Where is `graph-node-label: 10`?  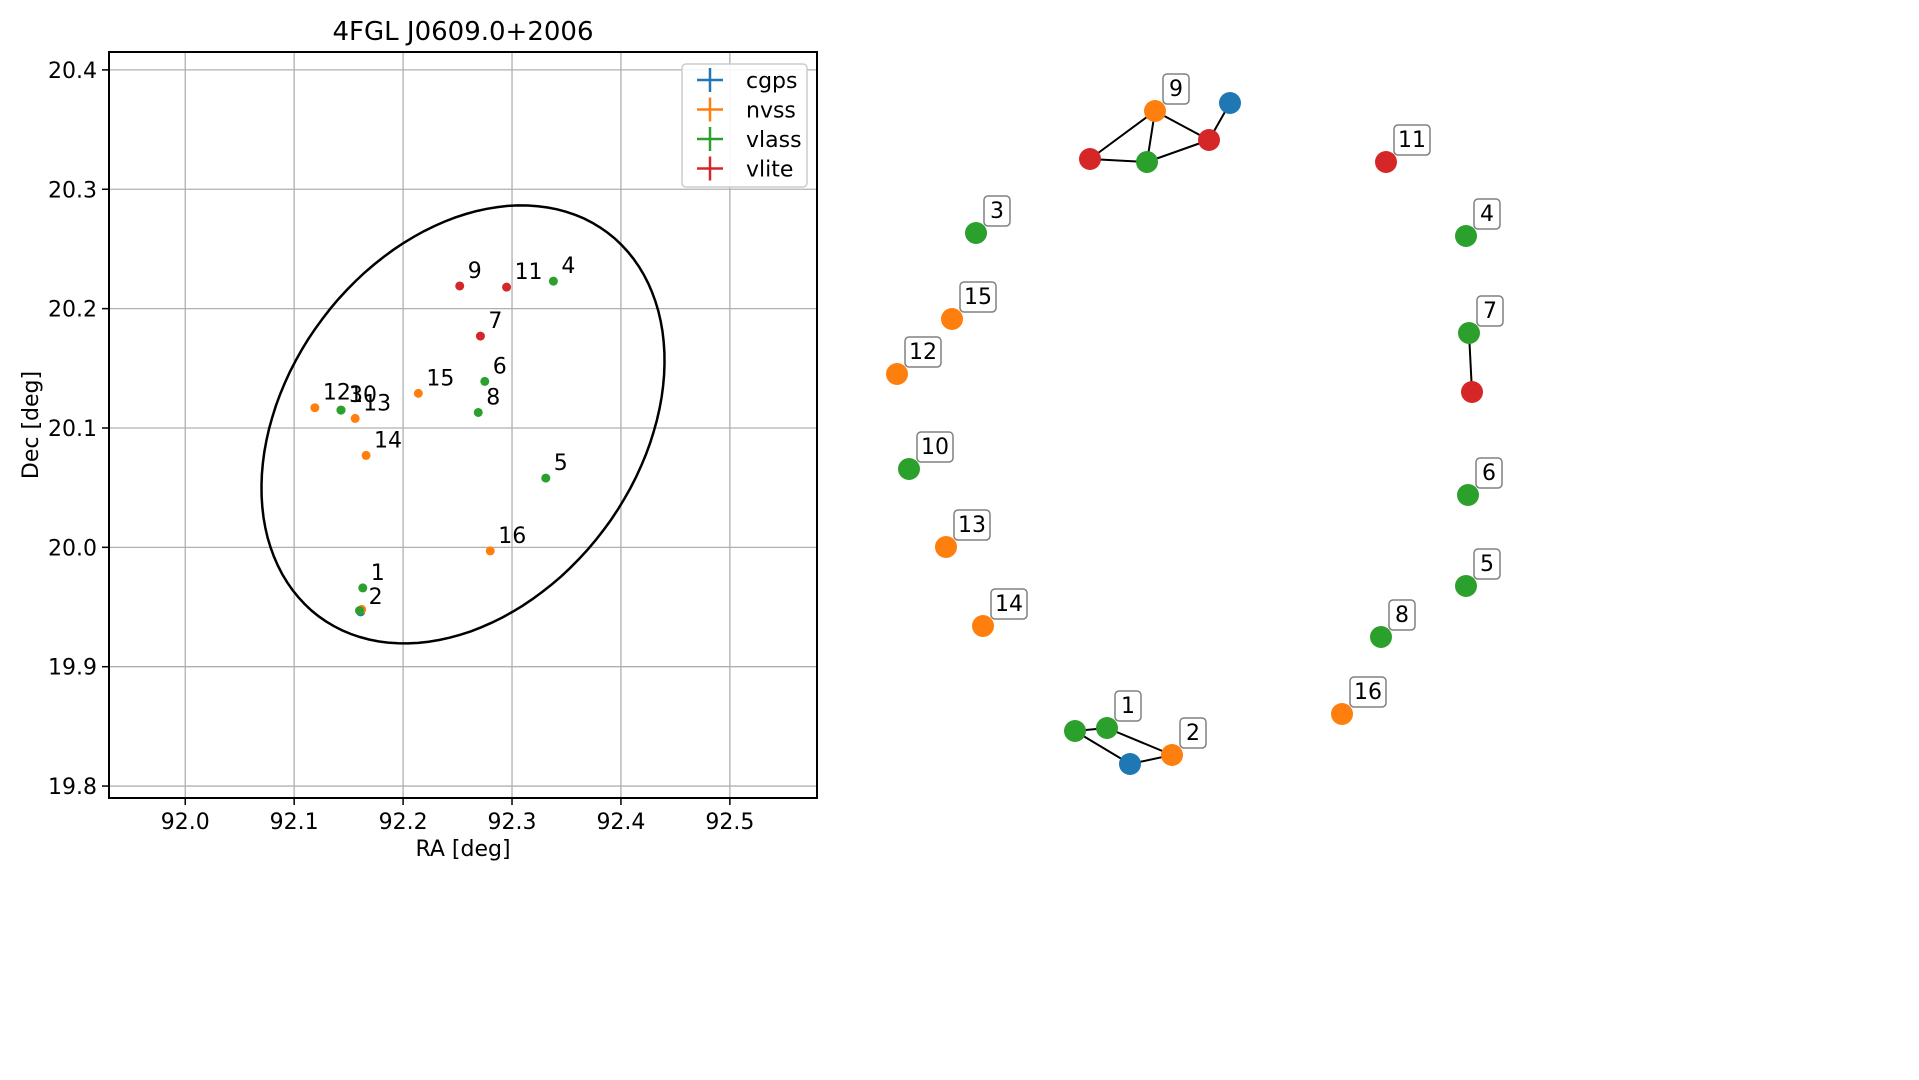 graph-node-label: 10 is located at coordinates (935, 447).